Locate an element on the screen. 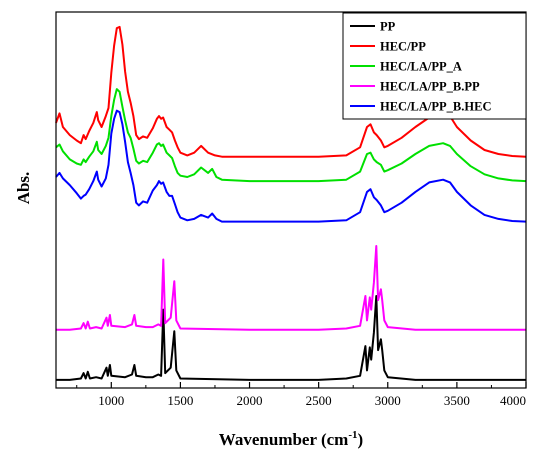 The image size is (550, 462). y-axis-title: Abs. is located at coordinates (23, 188).